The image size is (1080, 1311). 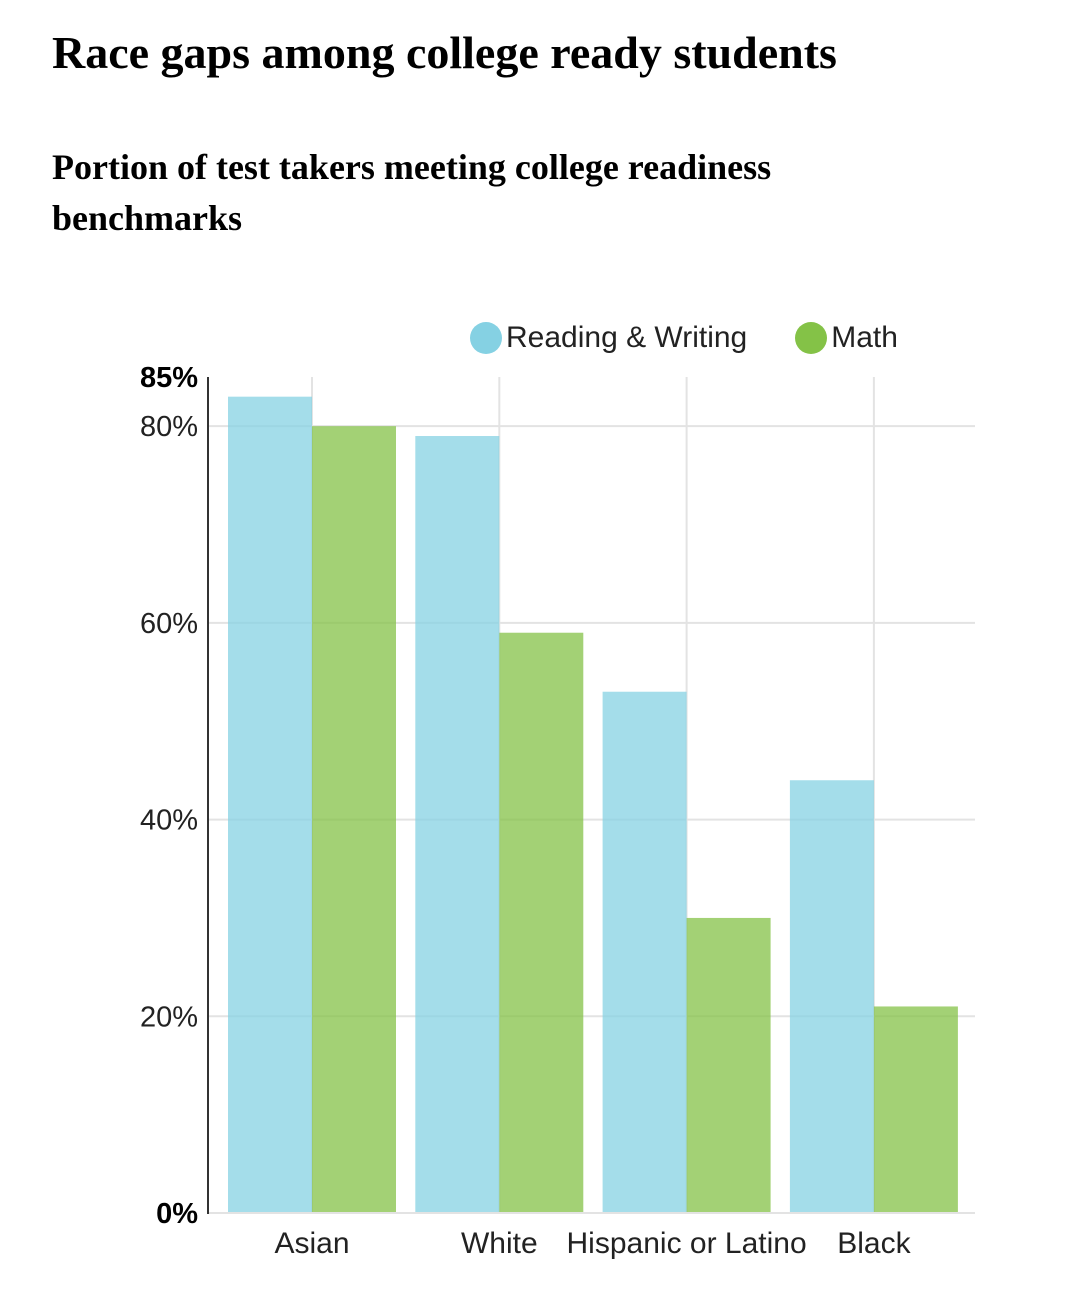 I want to click on legend: Reading & Writing Math, so click(x=684, y=338).